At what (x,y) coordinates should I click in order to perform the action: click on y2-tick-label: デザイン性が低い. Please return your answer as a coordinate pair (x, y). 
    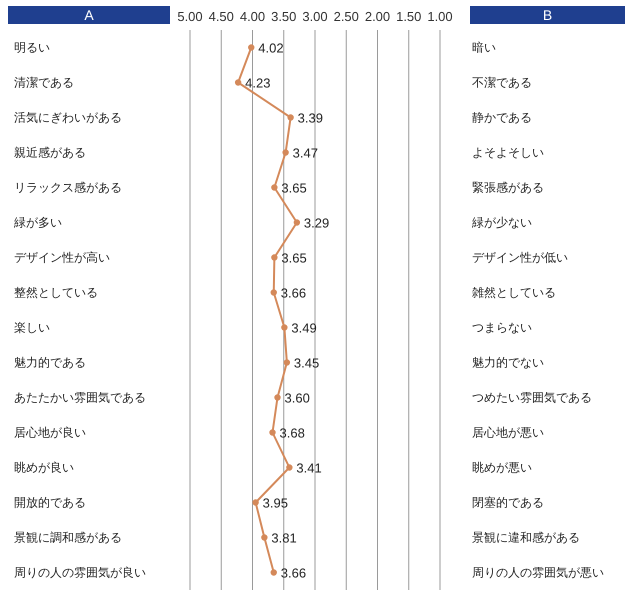
    Looking at the image, I should click on (520, 257).